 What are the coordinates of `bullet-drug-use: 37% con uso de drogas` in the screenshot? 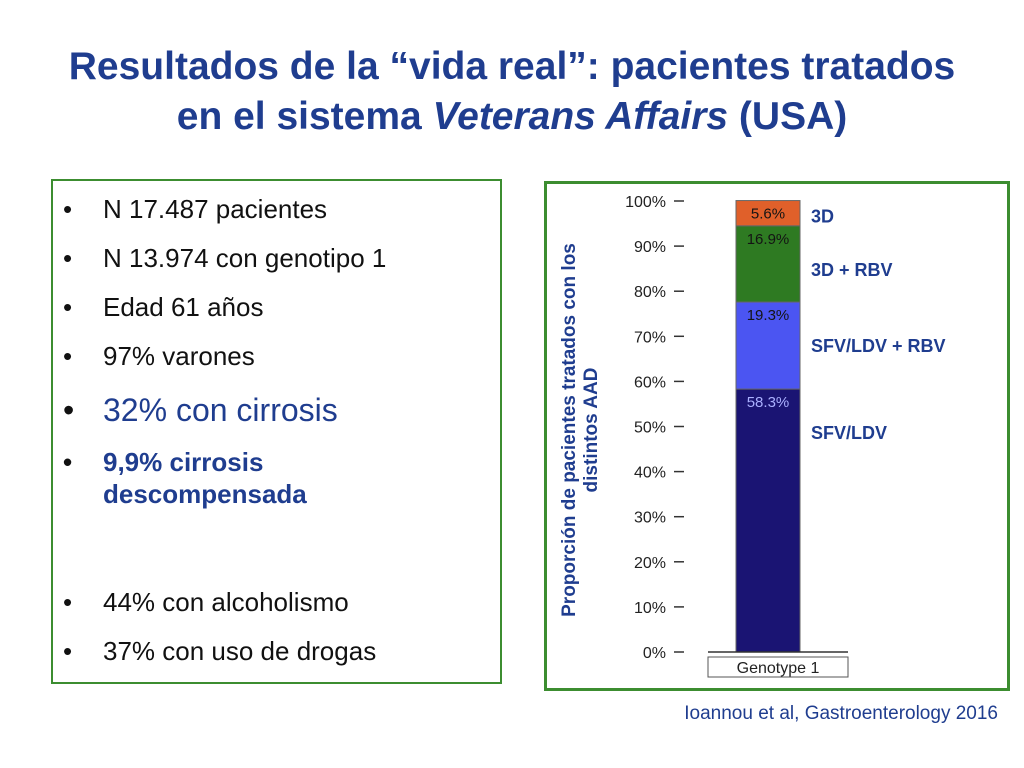 It's located at (219, 651).